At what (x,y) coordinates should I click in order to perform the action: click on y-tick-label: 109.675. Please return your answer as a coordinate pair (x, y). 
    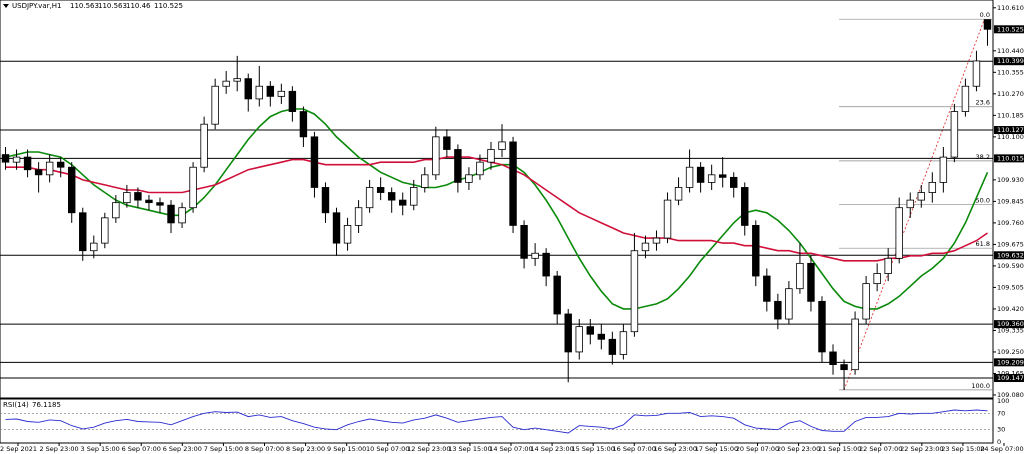
    Looking at the image, I should click on (1010, 244).